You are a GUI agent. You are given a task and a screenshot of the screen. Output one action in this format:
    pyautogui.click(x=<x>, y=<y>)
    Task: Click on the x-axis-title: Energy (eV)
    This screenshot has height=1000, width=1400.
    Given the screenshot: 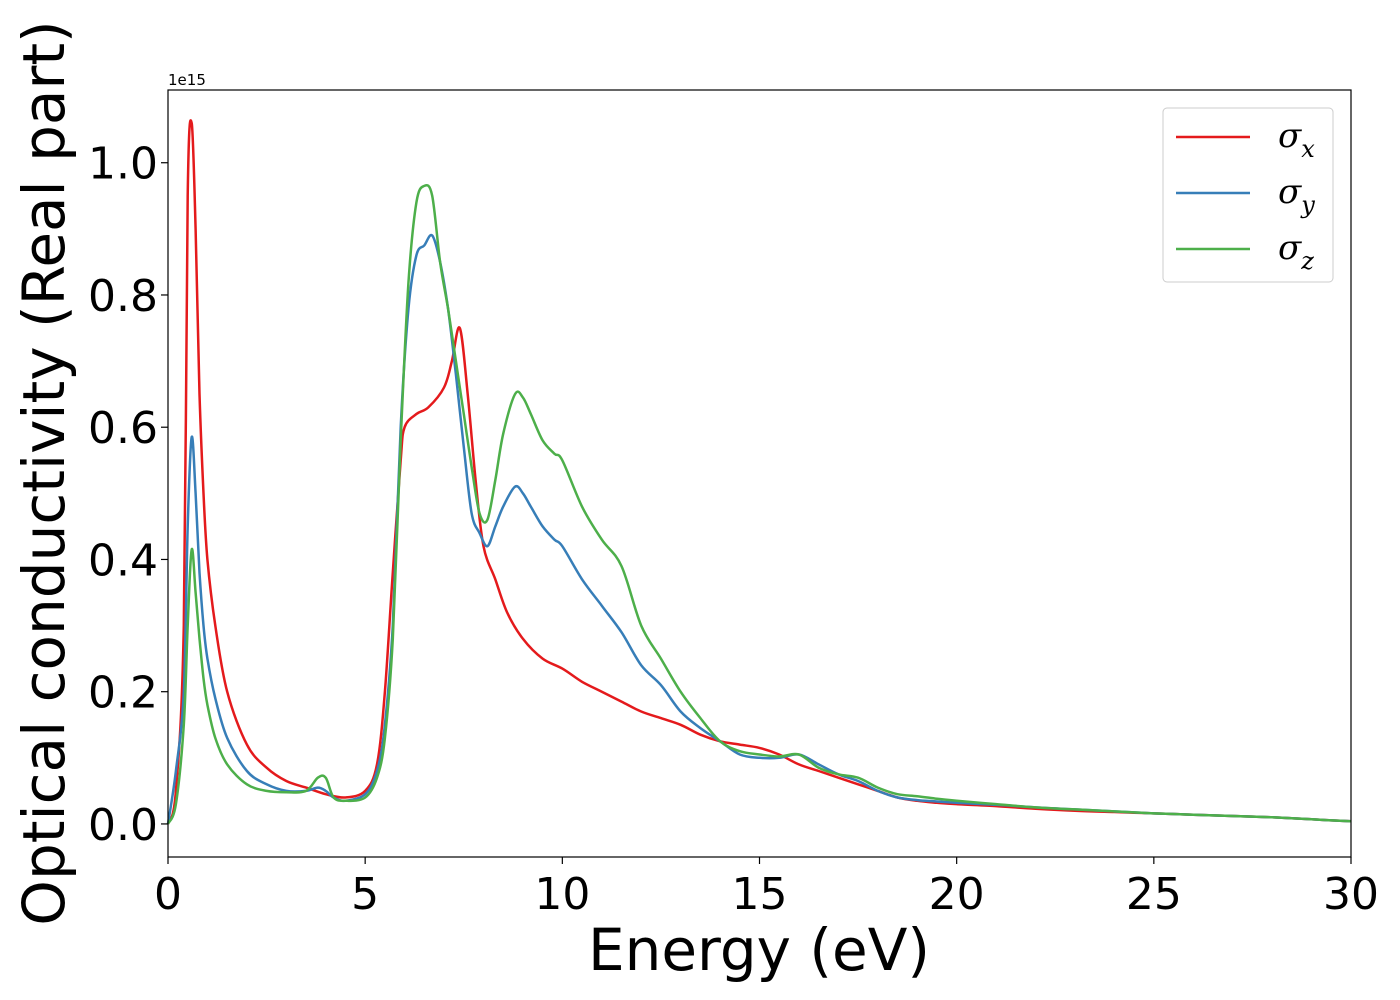 What is the action you would take?
    pyautogui.click(x=759, y=950)
    